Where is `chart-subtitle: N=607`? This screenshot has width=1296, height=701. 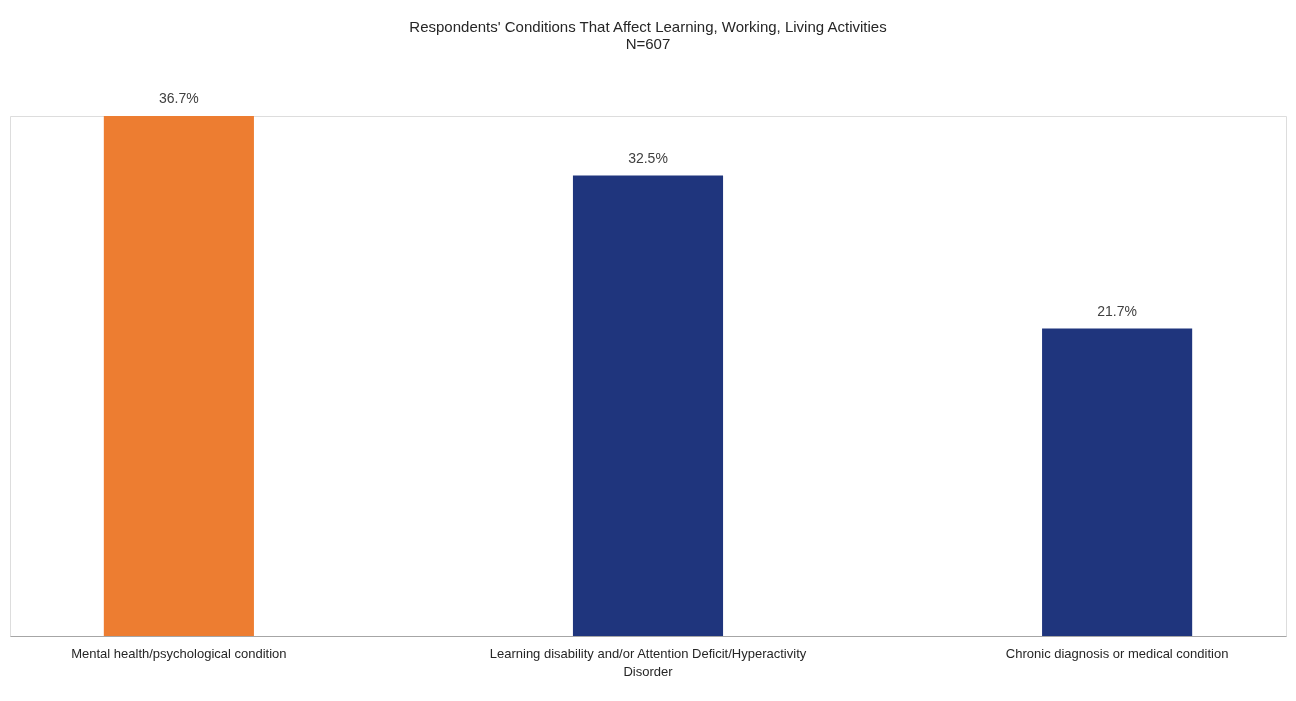 chart-subtitle: N=607 is located at coordinates (648, 43).